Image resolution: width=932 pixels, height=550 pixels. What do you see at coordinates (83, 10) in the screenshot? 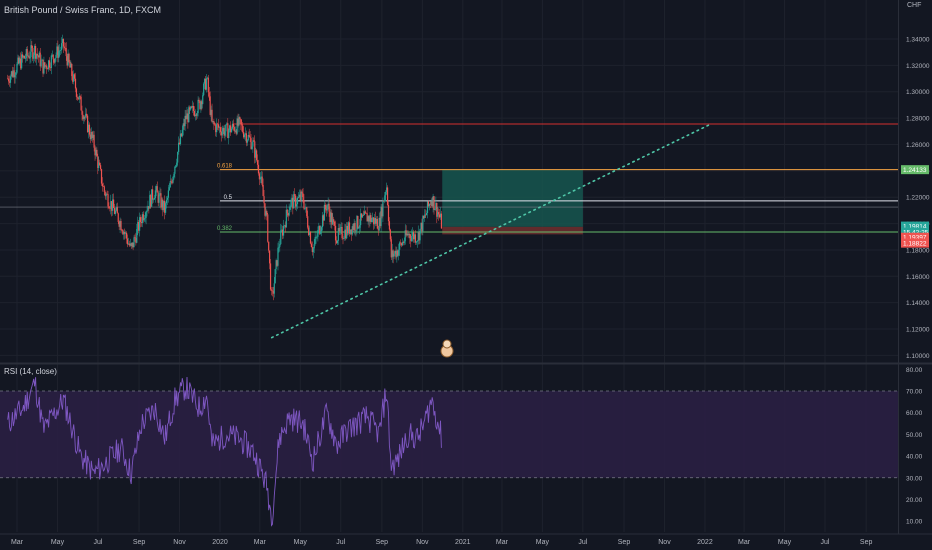
I see `symbol-title: British Pound / Swiss Franc, 1D, FXCM` at bounding box center [83, 10].